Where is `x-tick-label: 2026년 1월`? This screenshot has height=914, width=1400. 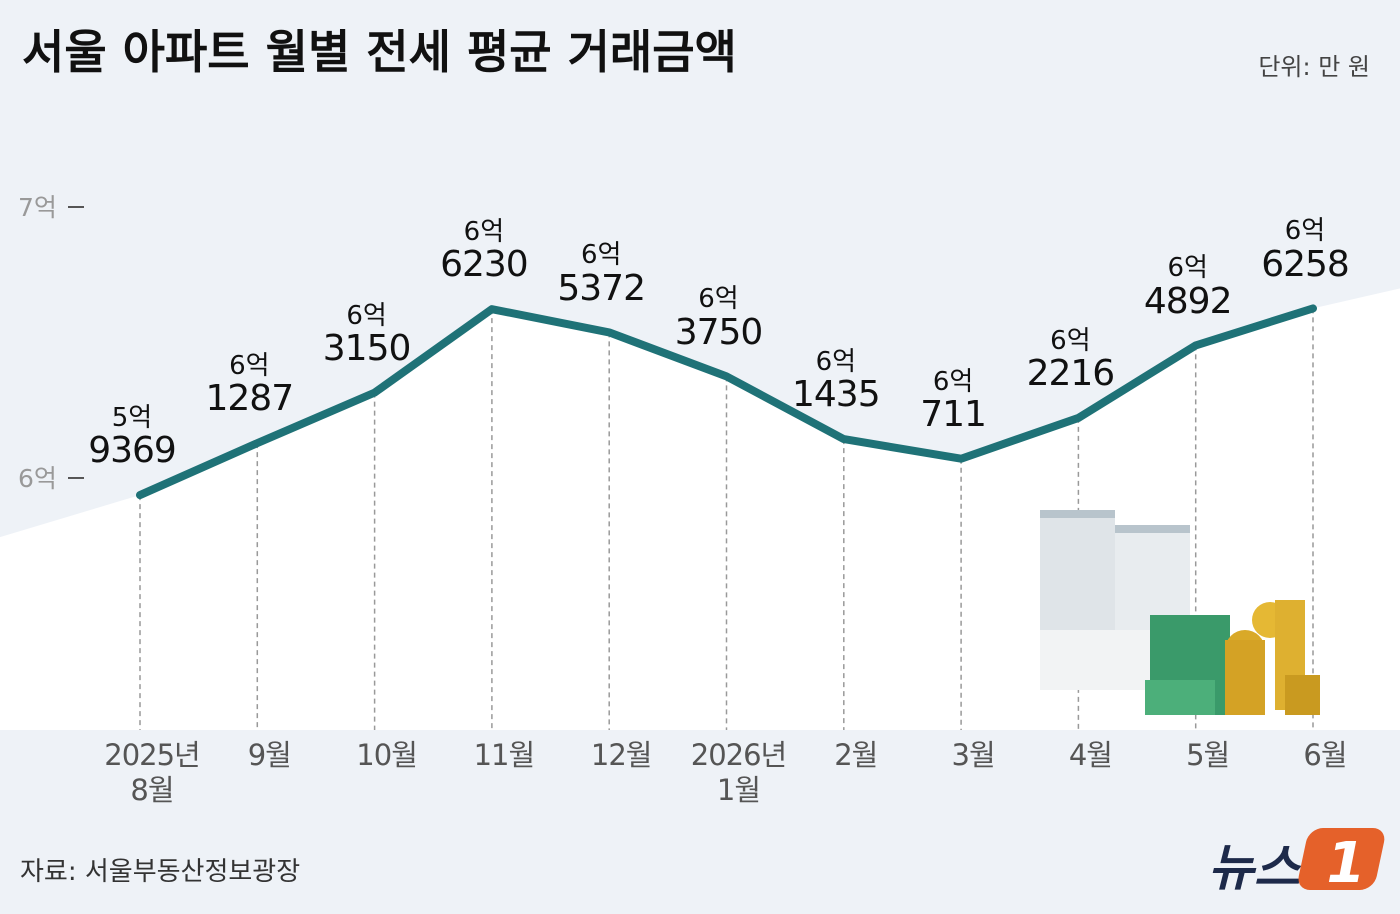
x-tick-label: 2026년 1월 is located at coordinates (738, 772).